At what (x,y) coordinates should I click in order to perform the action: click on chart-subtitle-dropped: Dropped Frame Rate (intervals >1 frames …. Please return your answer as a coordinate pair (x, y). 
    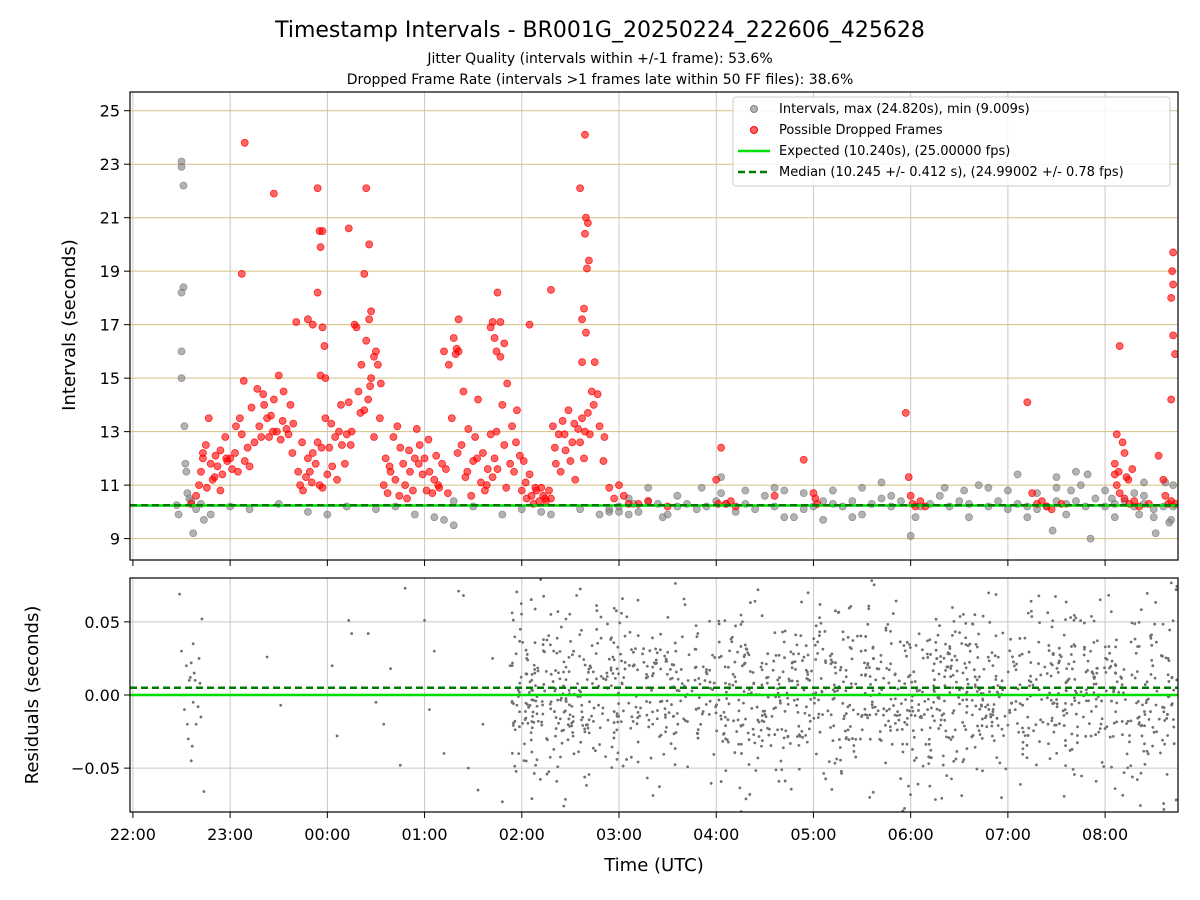
    Looking at the image, I should click on (600, 80).